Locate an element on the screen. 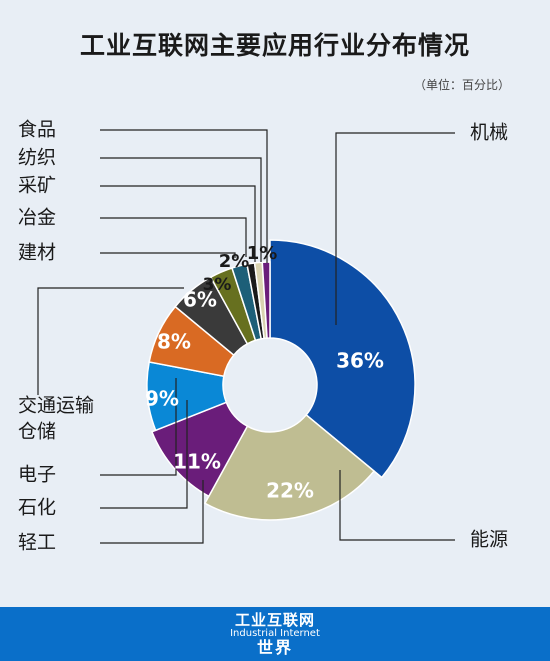 Image resolution: width=550 pixels, height=661 pixels. value-label-7: 2% is located at coordinates (234, 261).